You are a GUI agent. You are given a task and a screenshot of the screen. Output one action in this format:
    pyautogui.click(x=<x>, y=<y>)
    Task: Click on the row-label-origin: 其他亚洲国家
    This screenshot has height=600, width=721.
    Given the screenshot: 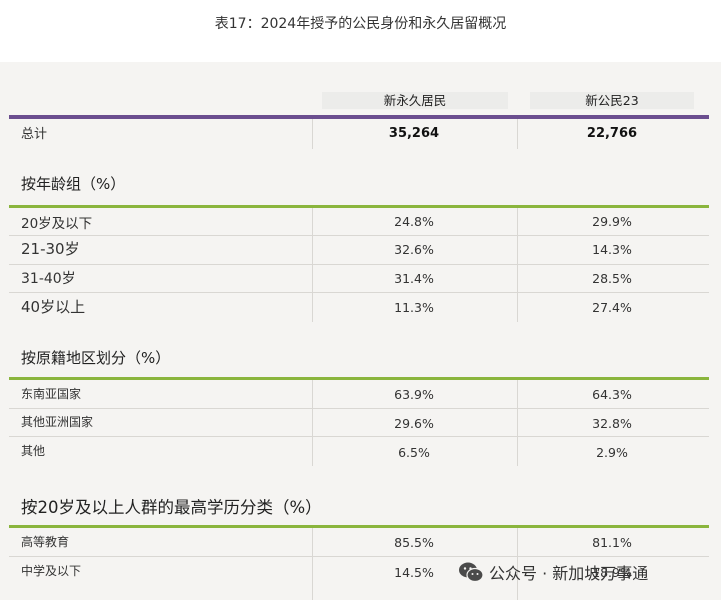 What is the action you would take?
    pyautogui.click(x=57, y=422)
    